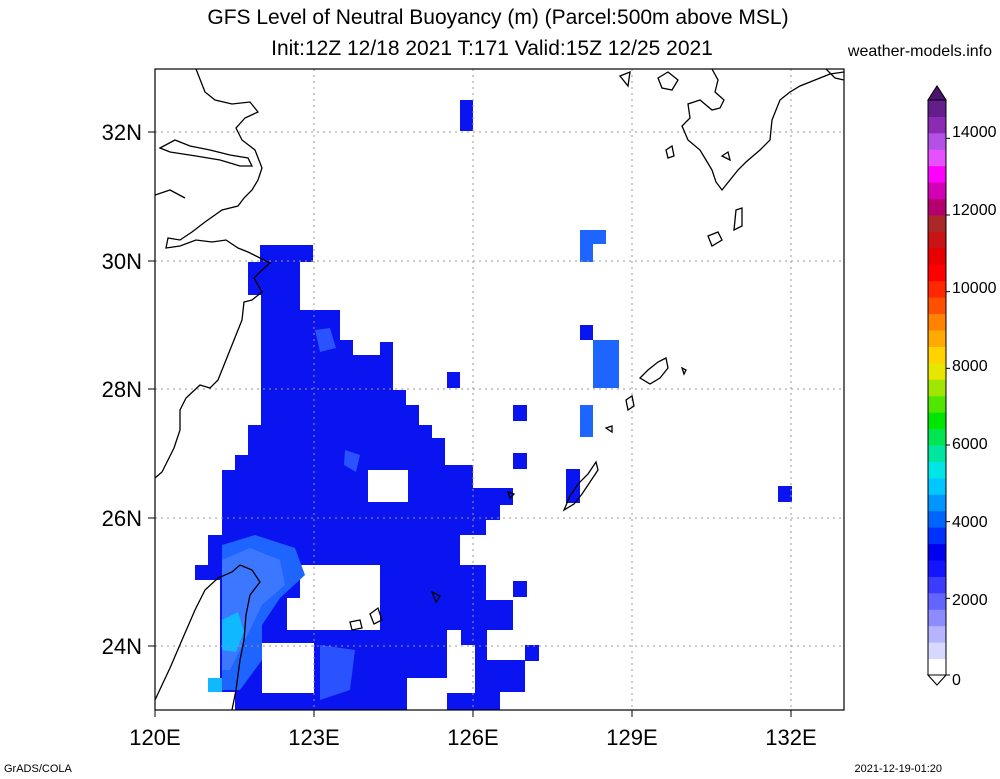  What do you see at coordinates (898, 769) in the screenshot?
I see `footer-timestamp: 2021-12-19-01:20` at bounding box center [898, 769].